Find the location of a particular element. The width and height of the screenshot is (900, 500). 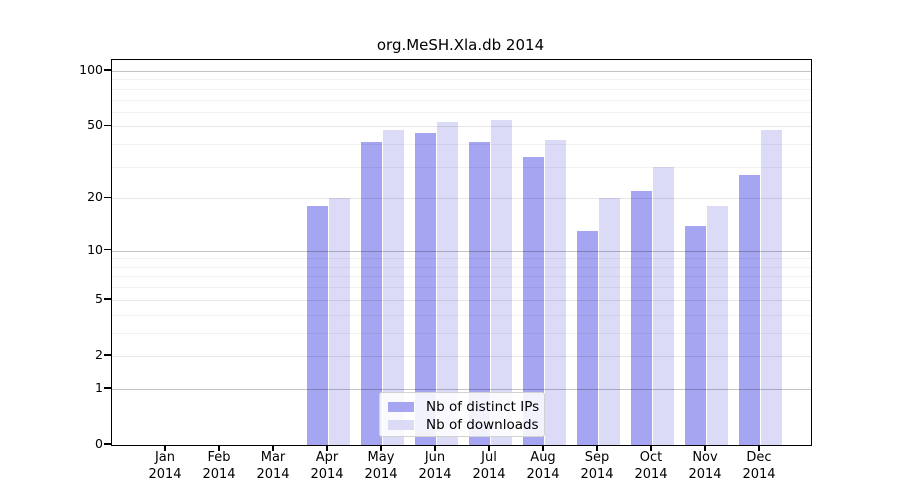

bar-ips-jun is located at coordinates (425, 289).